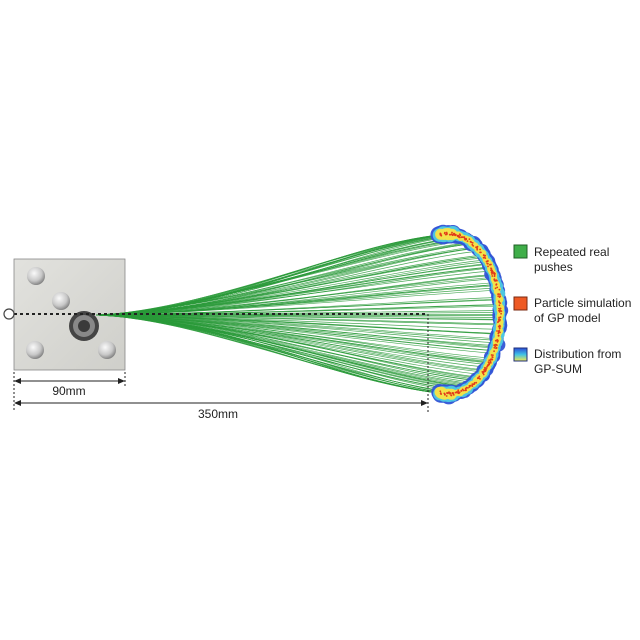 The height and width of the screenshot is (640, 640). What do you see at coordinates (61, 301) in the screenshot?
I see `post-upper-middle` at bounding box center [61, 301].